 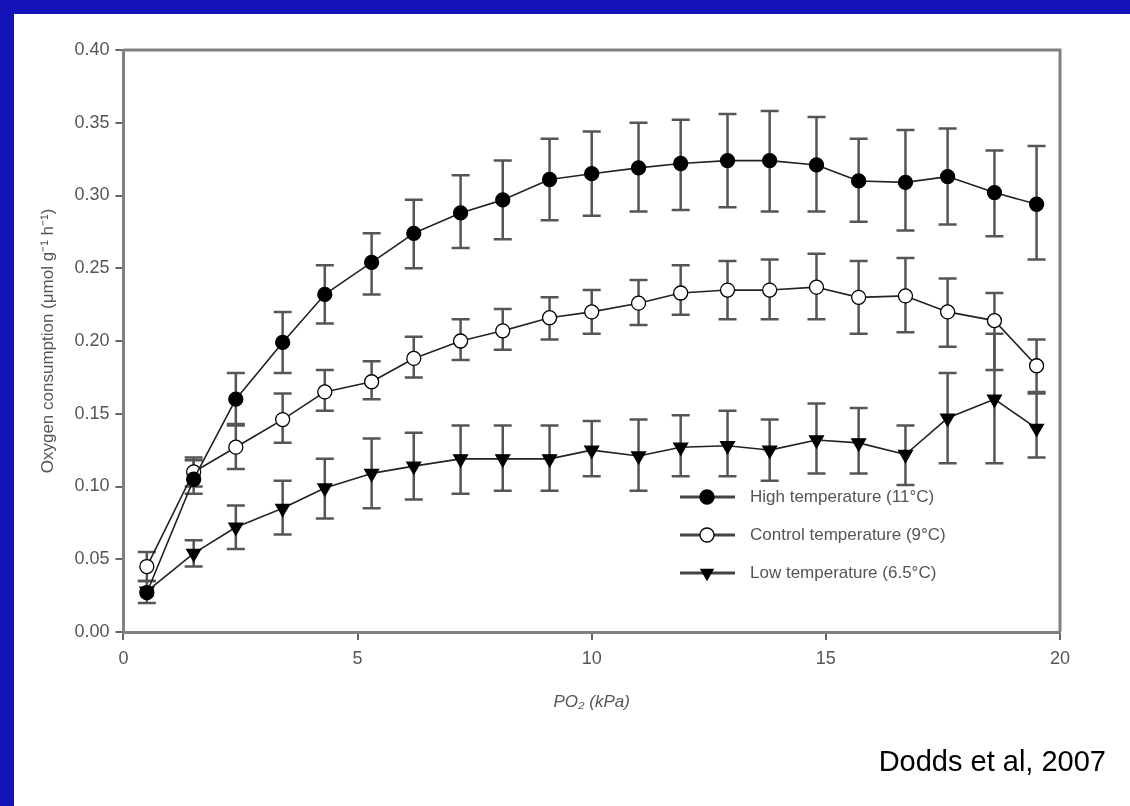 What do you see at coordinates (92, 48) in the screenshot?
I see `y-tick-label: 0.40` at bounding box center [92, 48].